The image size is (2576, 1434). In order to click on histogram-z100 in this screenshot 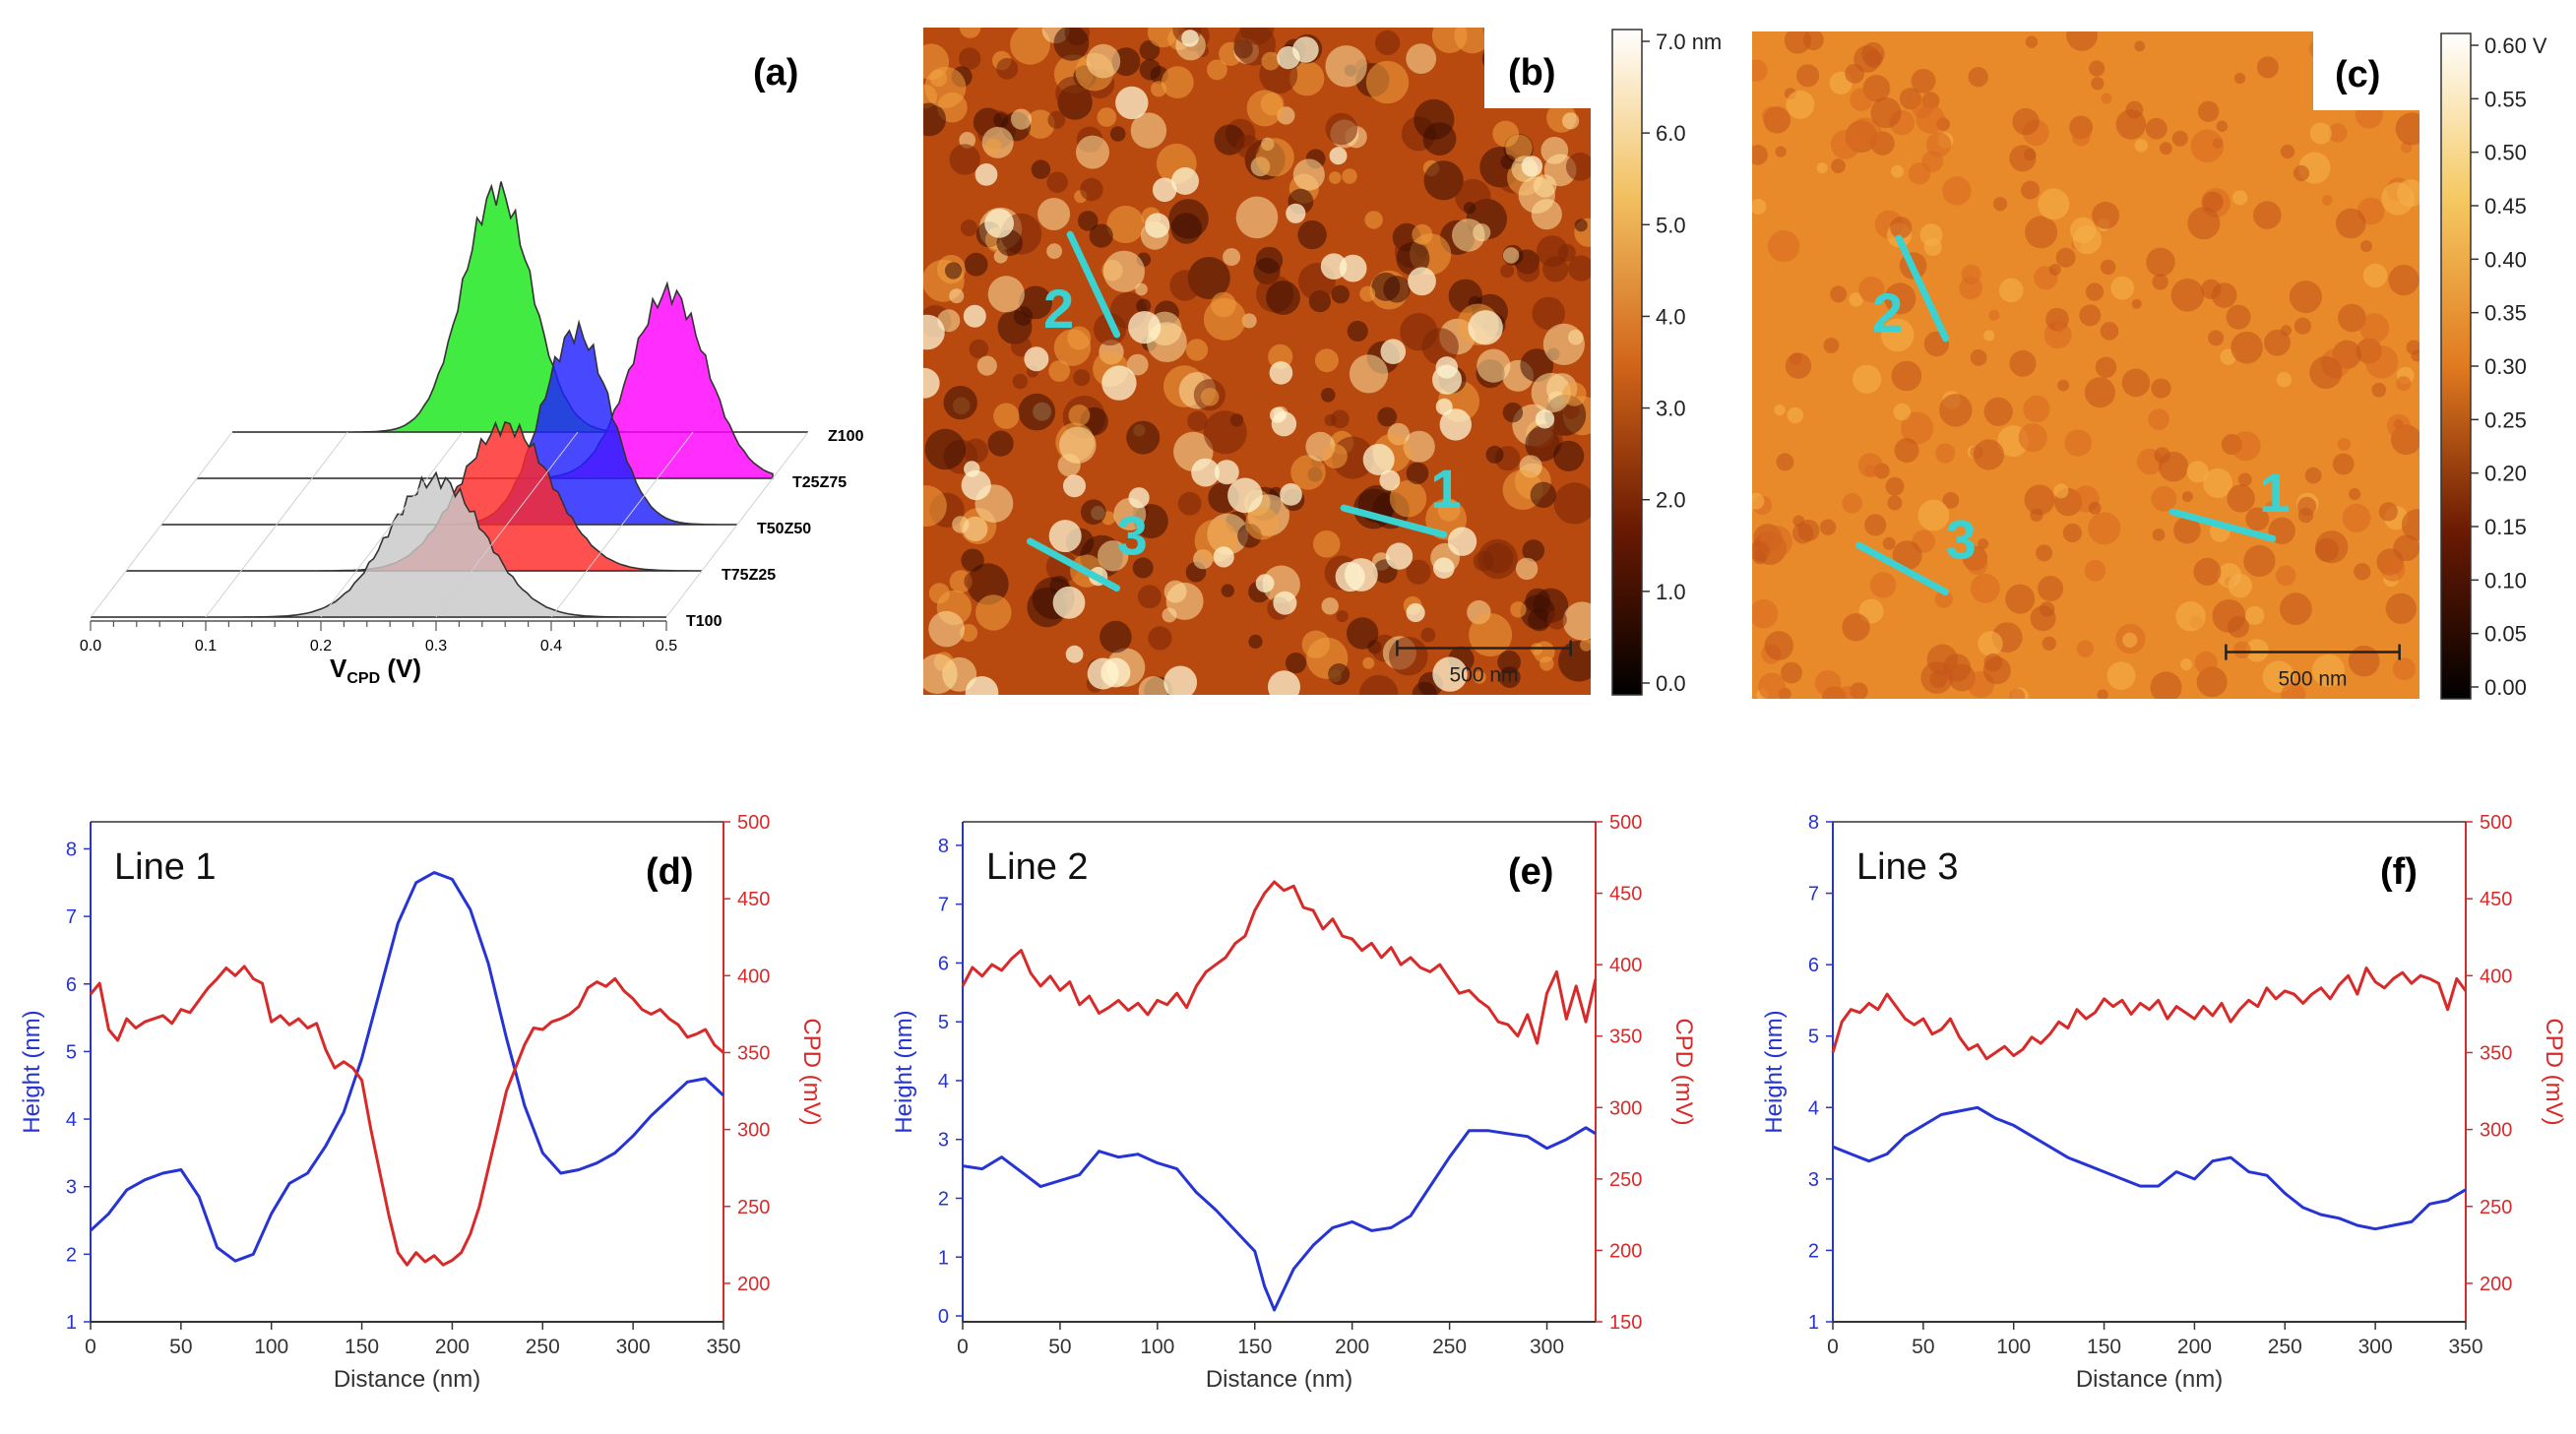, I will do `click(520, 307)`.